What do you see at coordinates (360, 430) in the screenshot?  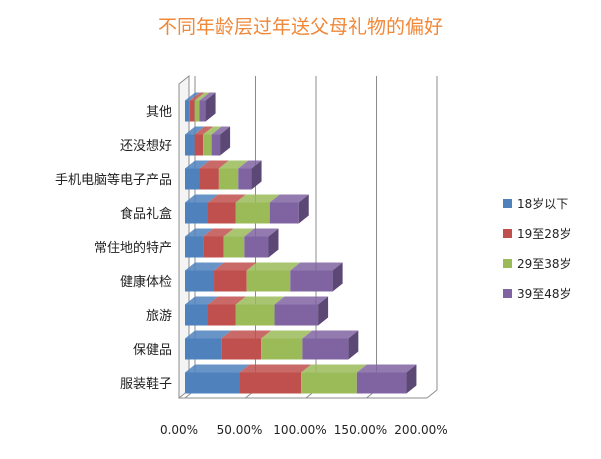 I see `x-tick-label: 150.00%` at bounding box center [360, 430].